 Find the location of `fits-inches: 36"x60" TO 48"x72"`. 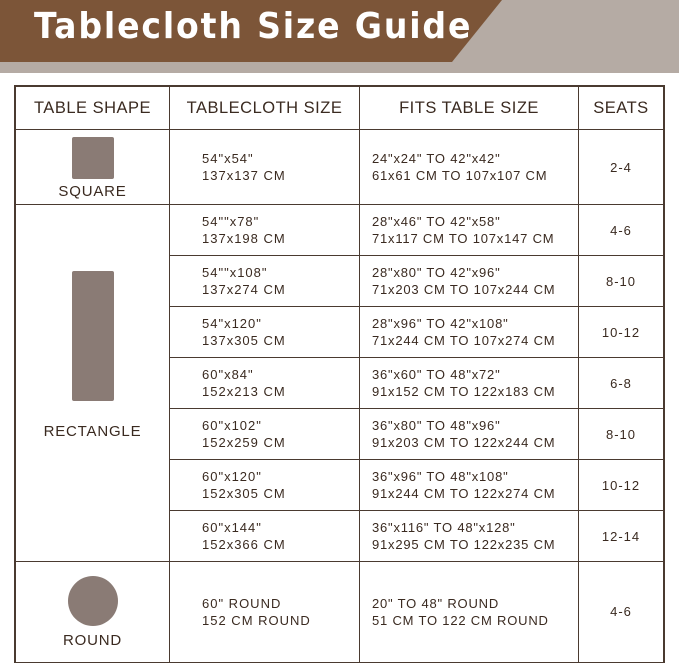

fits-inches: 36"x60" TO 48"x72" is located at coordinates (436, 374).